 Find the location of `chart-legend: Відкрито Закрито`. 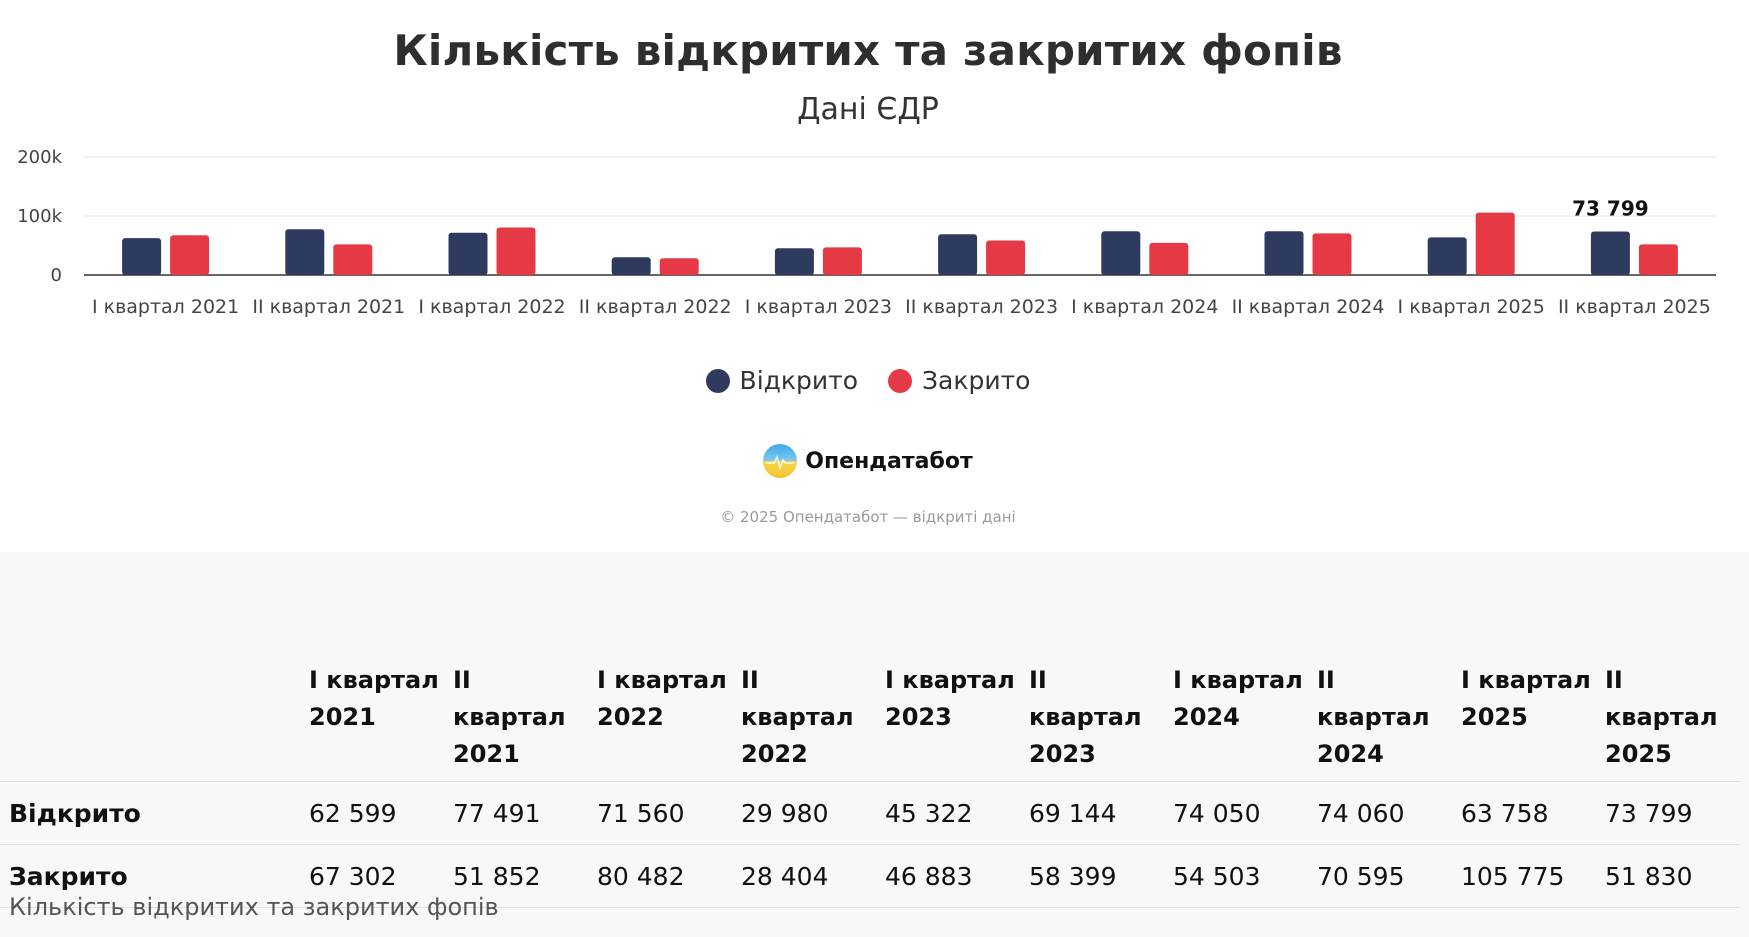

chart-legend: Відкрито Закрито is located at coordinates (868, 380).